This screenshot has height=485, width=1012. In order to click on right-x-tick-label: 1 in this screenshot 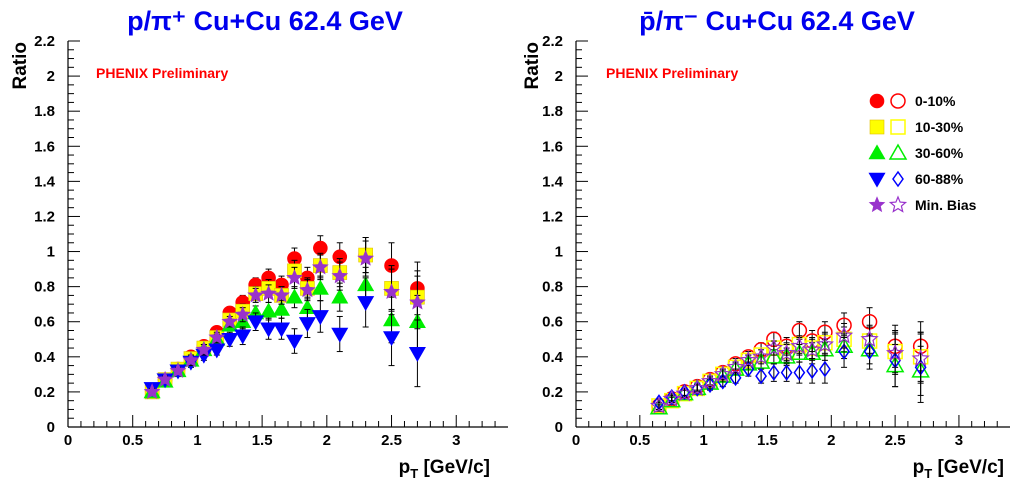, I will do `click(703, 440)`.